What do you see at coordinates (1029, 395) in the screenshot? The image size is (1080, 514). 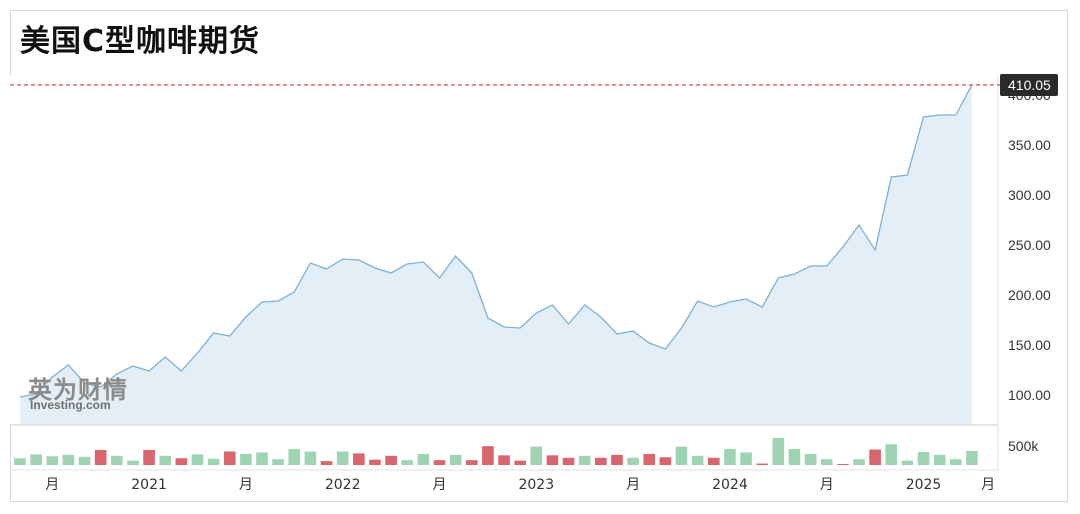 I see `y-tick-label: 100.00` at bounding box center [1029, 395].